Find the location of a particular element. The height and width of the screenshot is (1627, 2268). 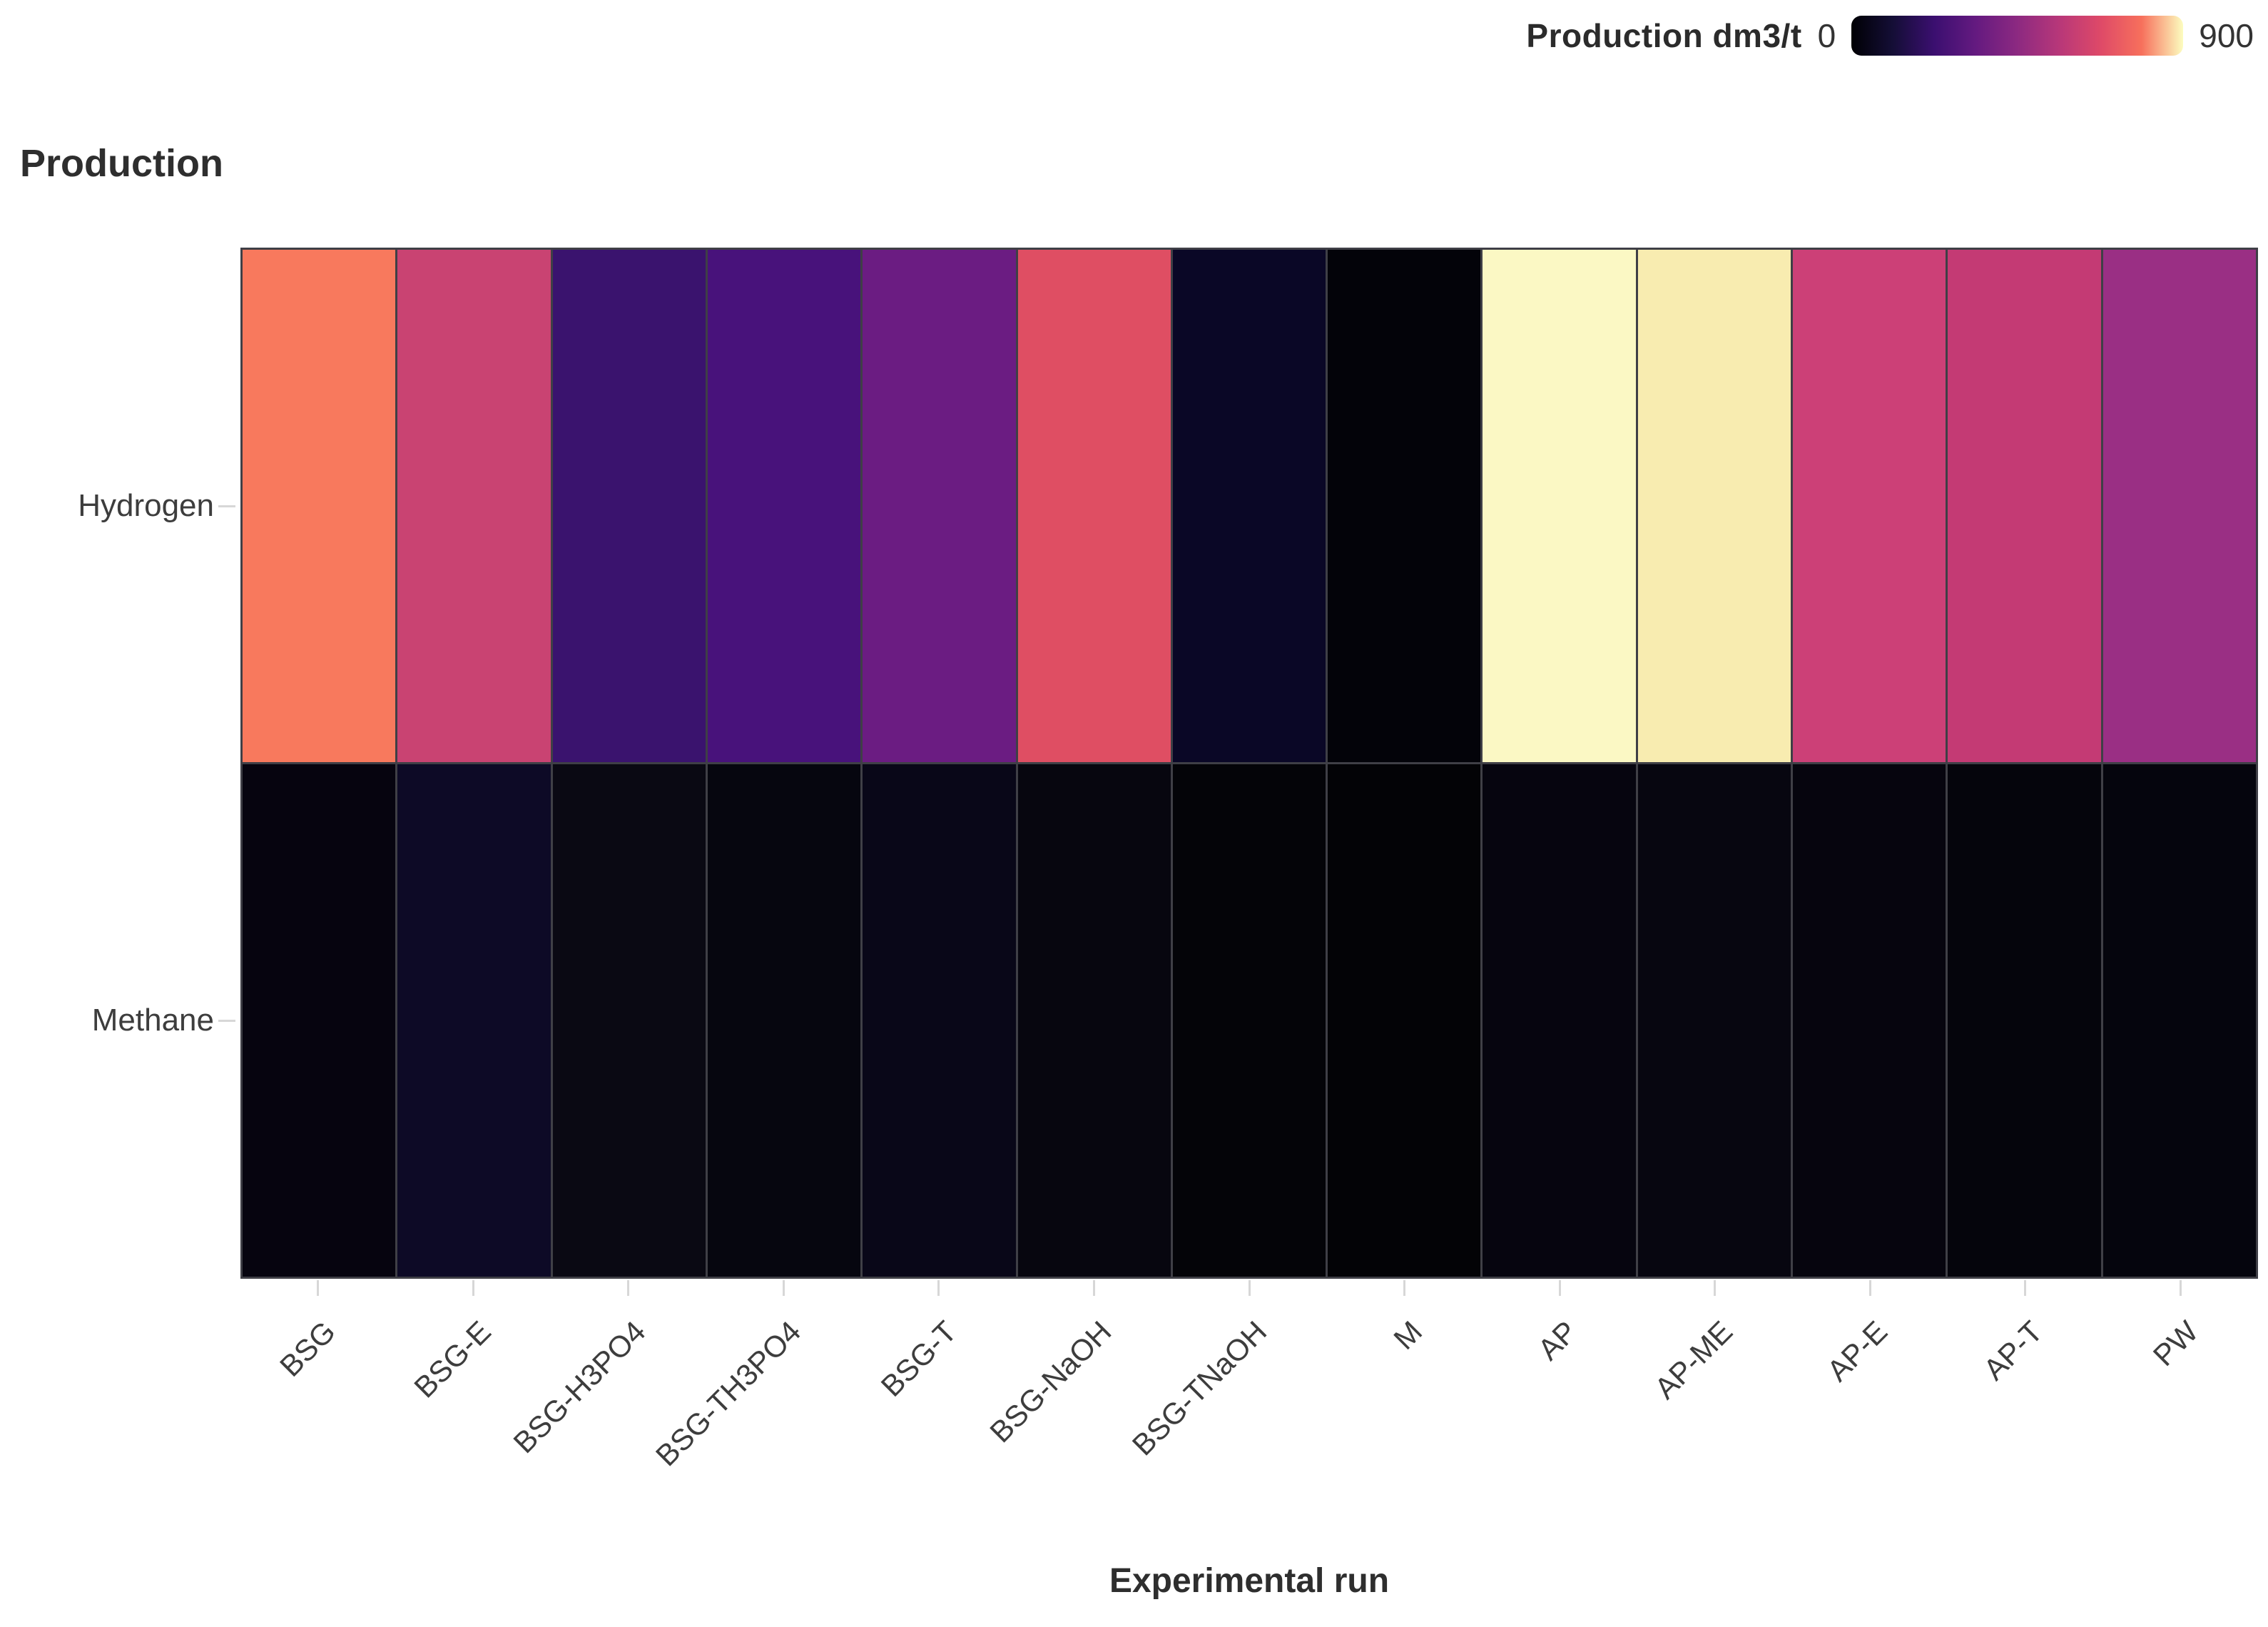

heatmap-cell-methane-bsg-e is located at coordinates (474, 1021).